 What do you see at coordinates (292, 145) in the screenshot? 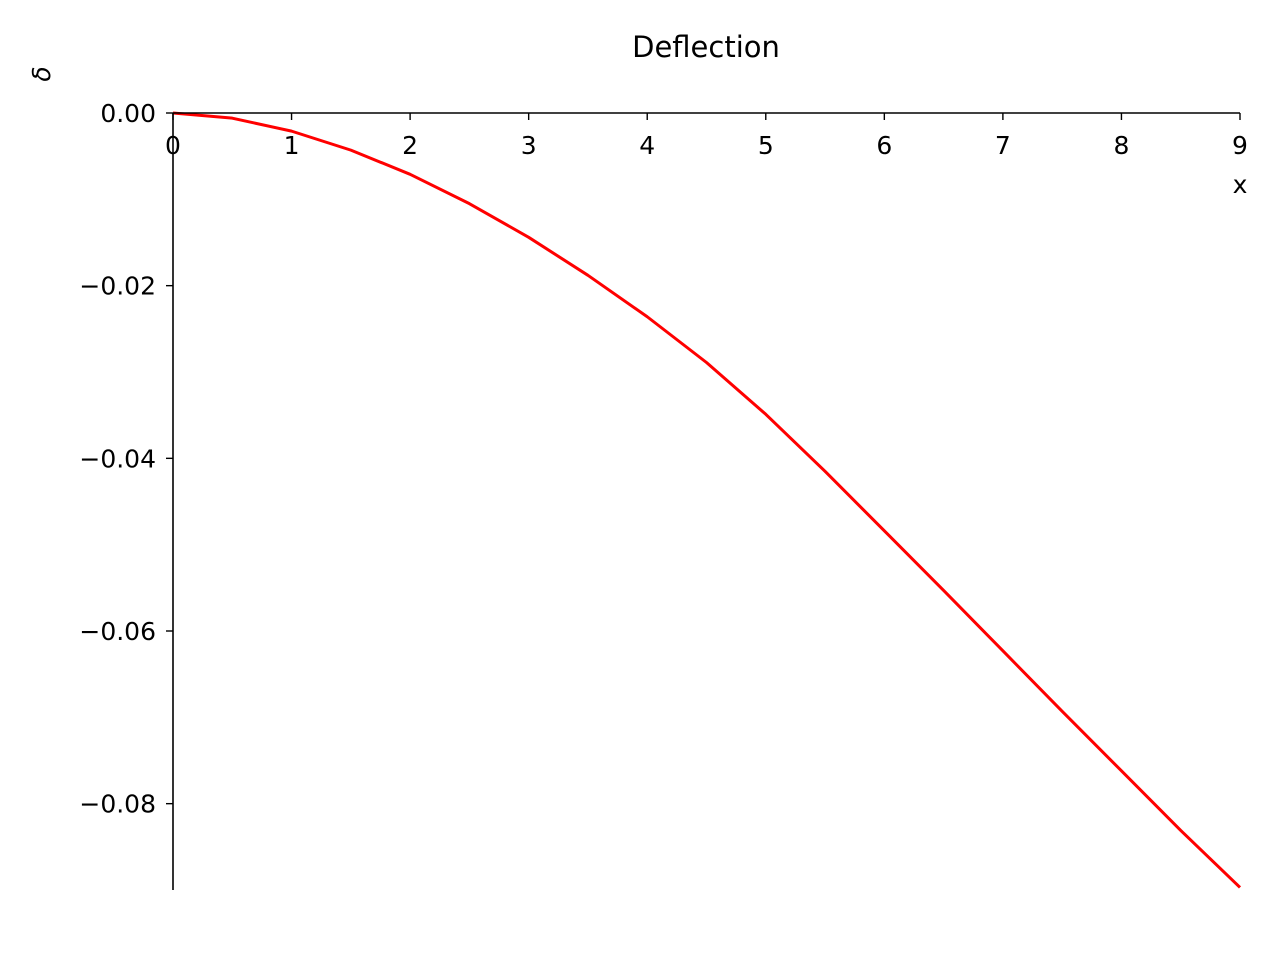
I see `x-tick-label-1: 1` at bounding box center [292, 145].